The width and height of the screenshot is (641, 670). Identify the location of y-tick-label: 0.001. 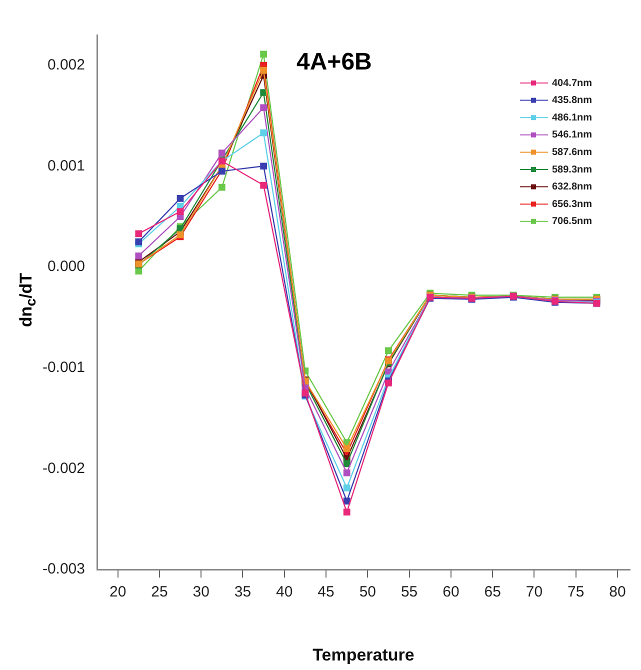
(66, 165).